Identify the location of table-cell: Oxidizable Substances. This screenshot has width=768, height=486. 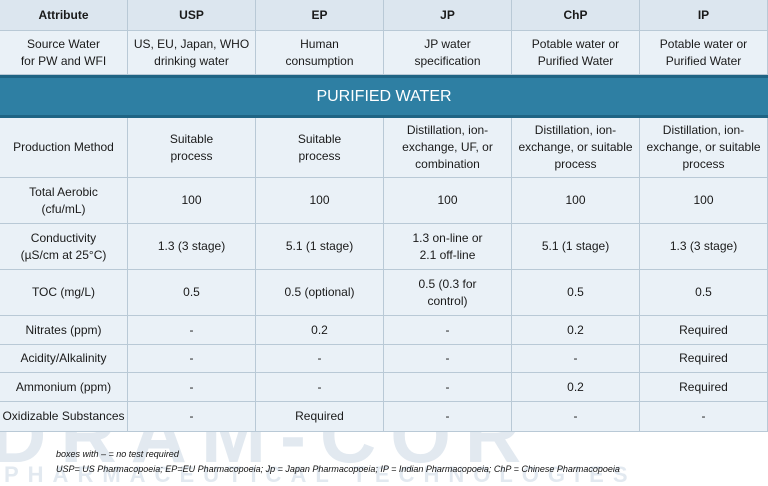
(64, 417).